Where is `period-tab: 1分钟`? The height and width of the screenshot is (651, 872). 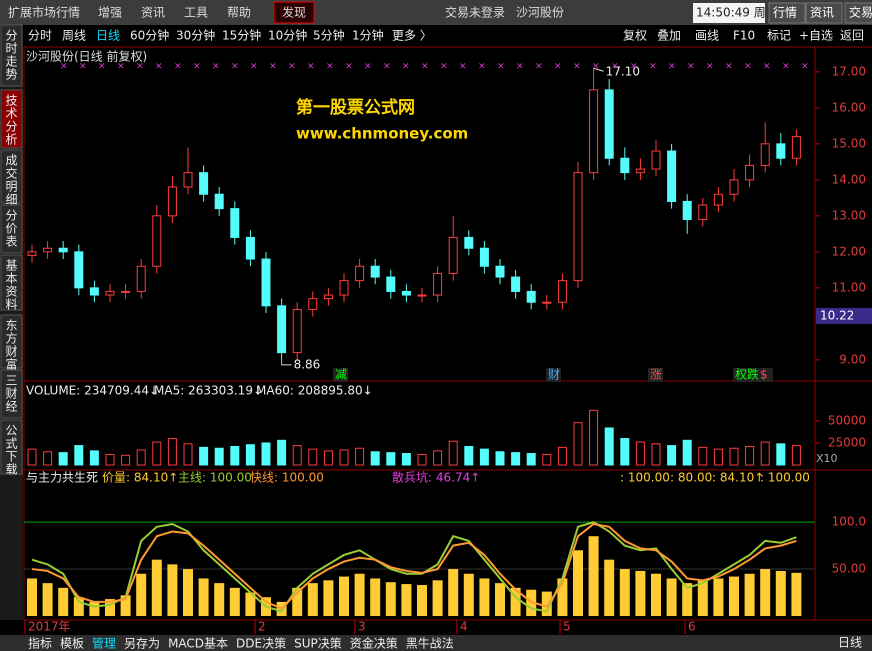
period-tab: 1分钟 is located at coordinates (368, 35).